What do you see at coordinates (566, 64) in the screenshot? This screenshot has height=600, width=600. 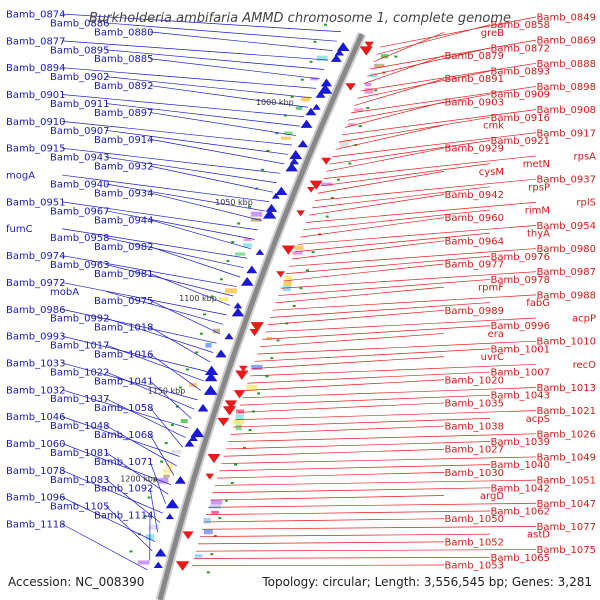 I see `right-gene-label: Bamb_0888` at bounding box center [566, 64].